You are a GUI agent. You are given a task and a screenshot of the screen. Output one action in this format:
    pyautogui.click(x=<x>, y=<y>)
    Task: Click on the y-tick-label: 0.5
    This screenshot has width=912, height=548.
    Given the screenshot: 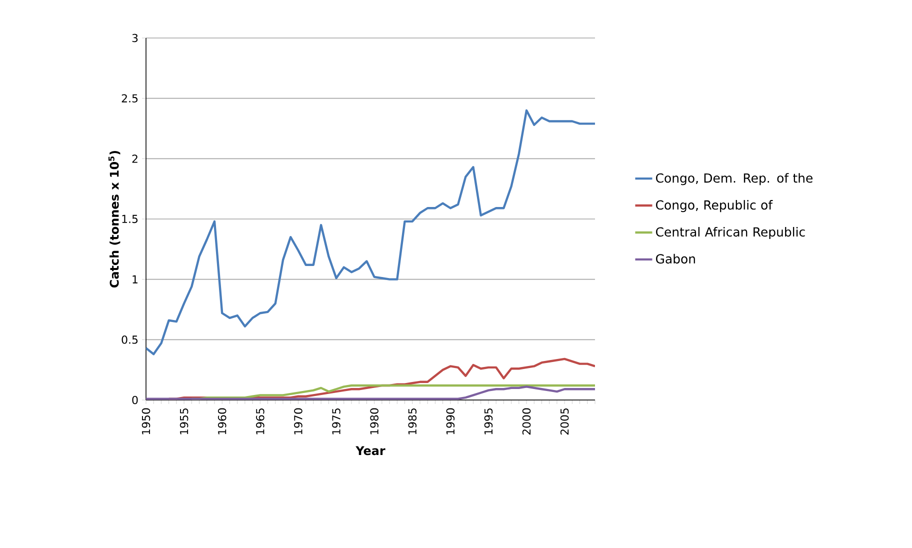 What is the action you would take?
    pyautogui.click(x=130, y=340)
    